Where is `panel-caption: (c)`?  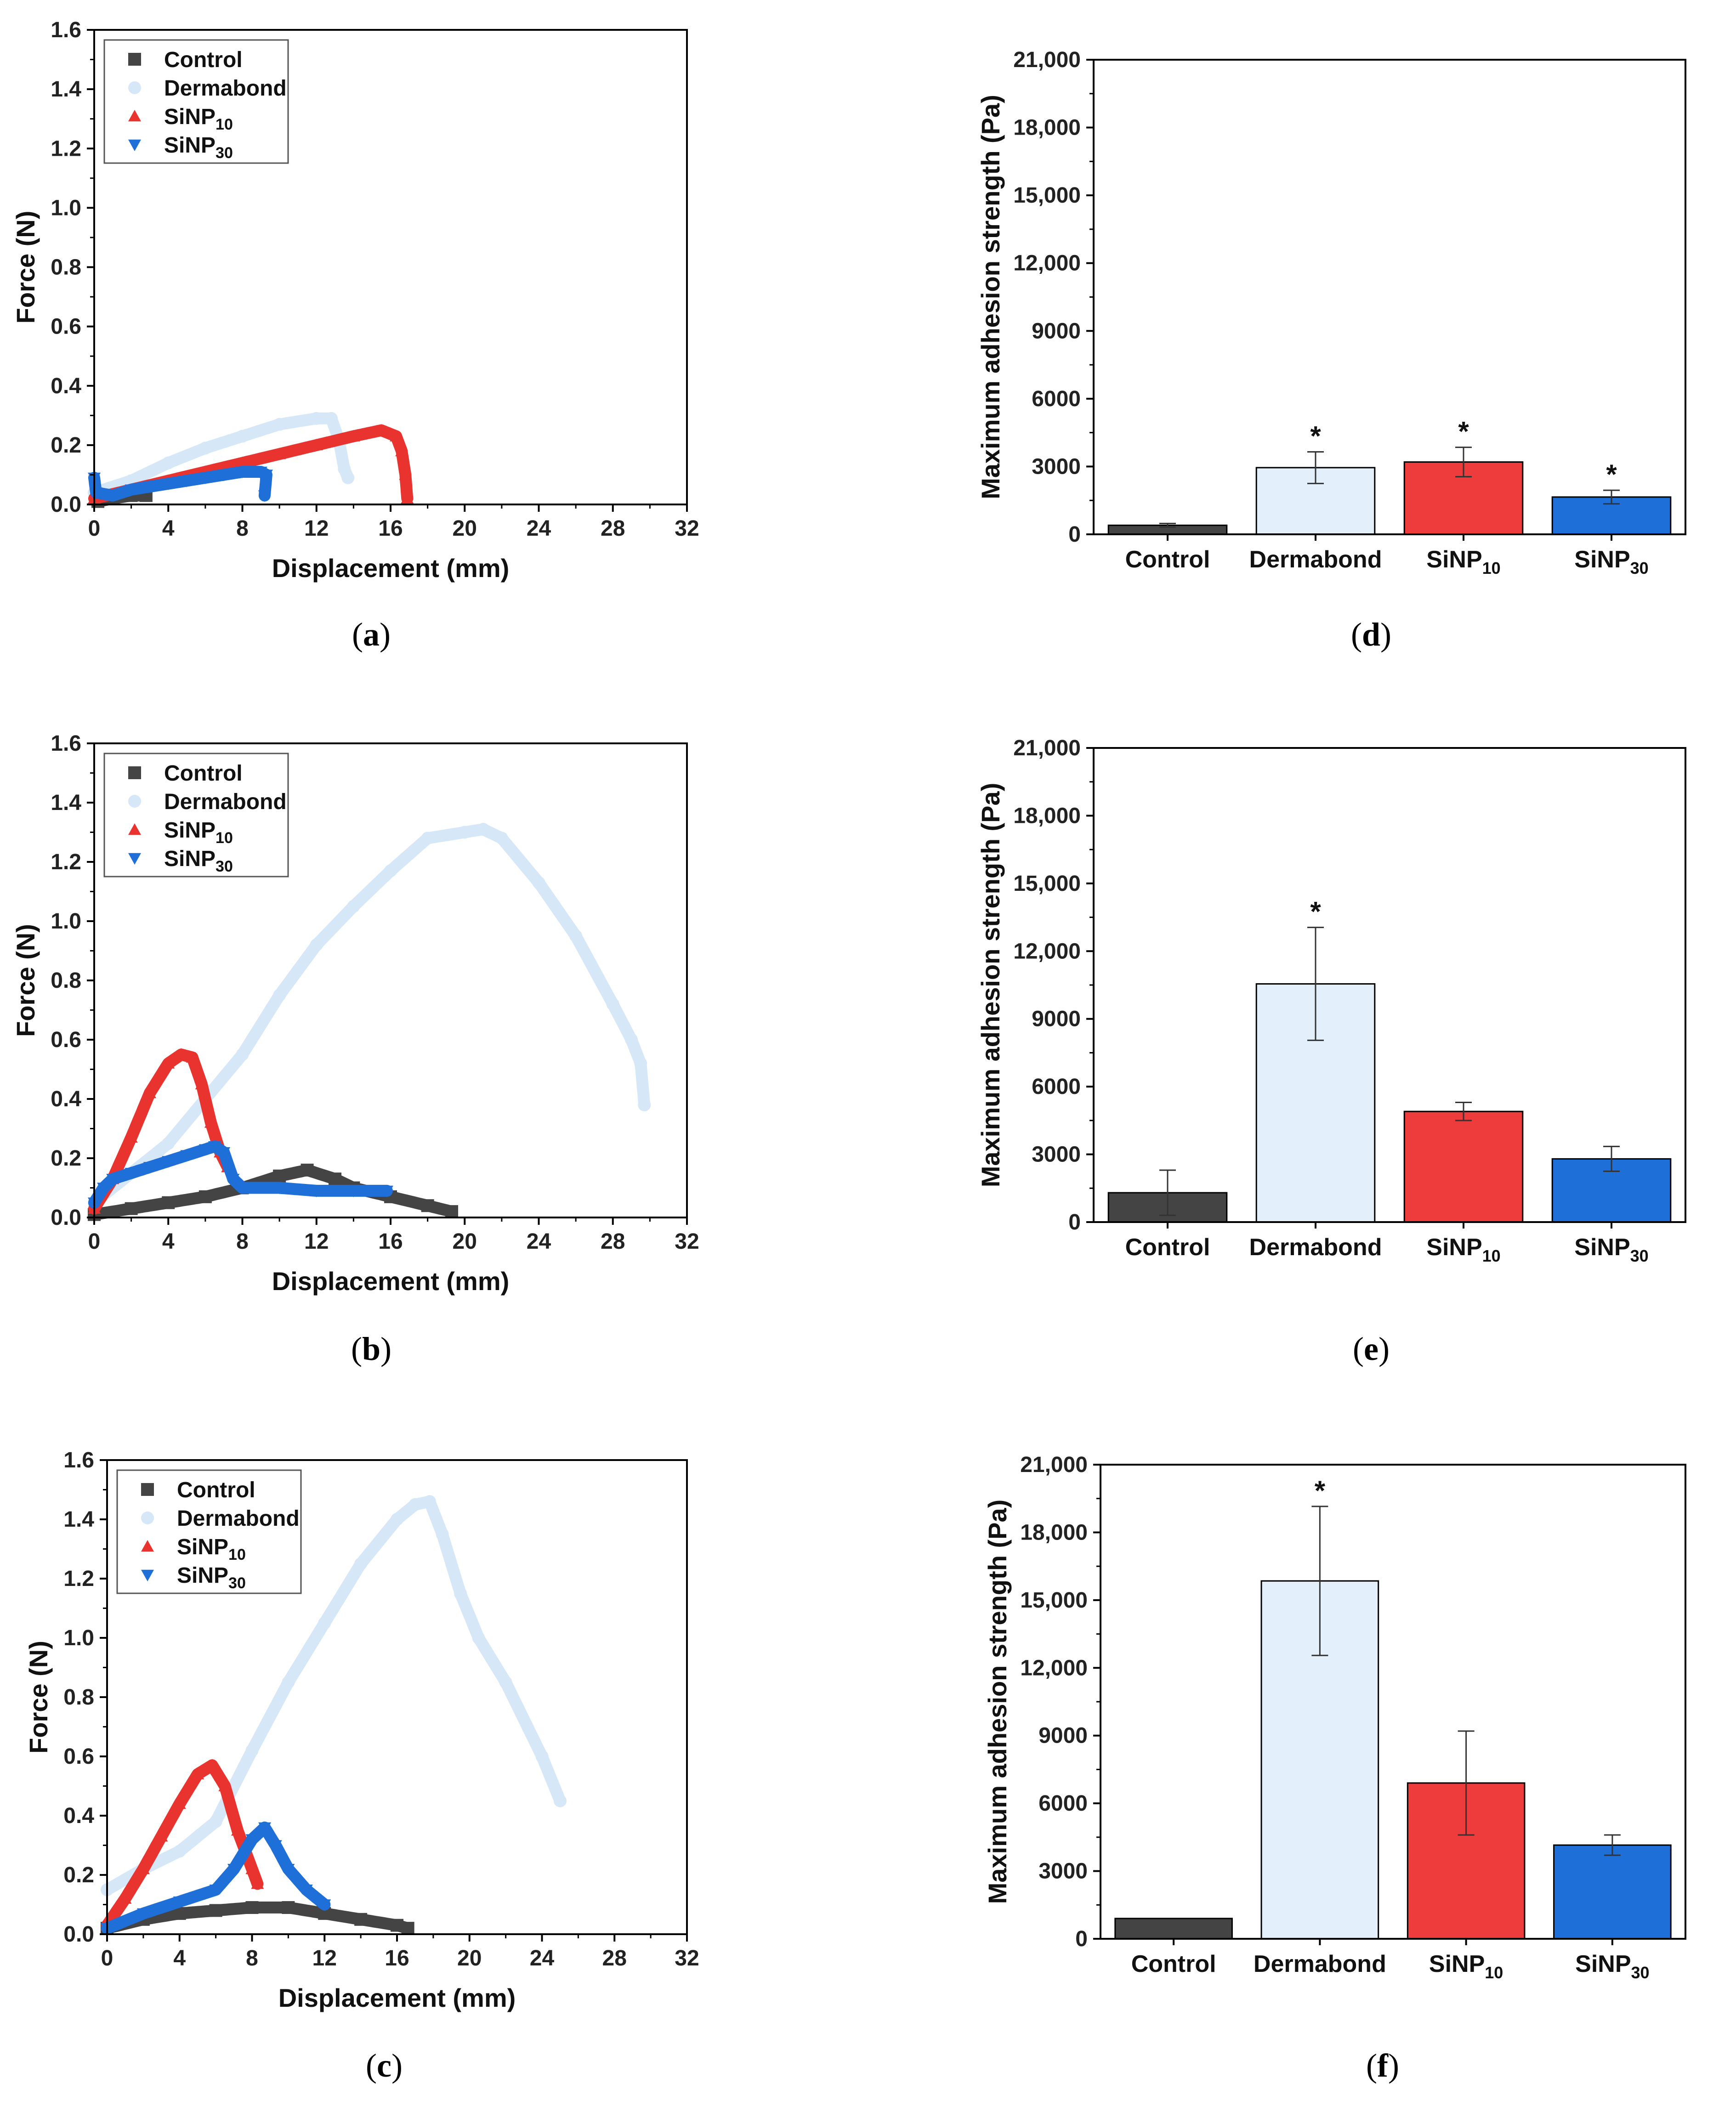 panel-caption: (c) is located at coordinates (384, 2066).